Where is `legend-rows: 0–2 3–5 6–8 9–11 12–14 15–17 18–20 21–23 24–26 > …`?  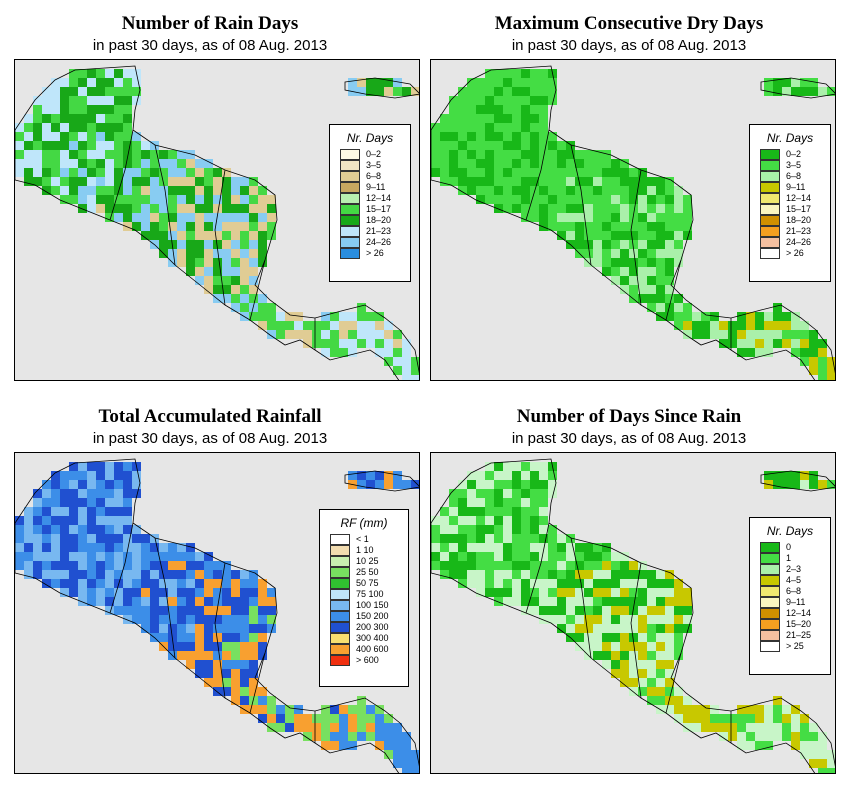 legend-rows: 0–2 3–5 6–8 9–11 12–14 15–17 18–20 21–23 24–26 > … is located at coordinates (370, 204).